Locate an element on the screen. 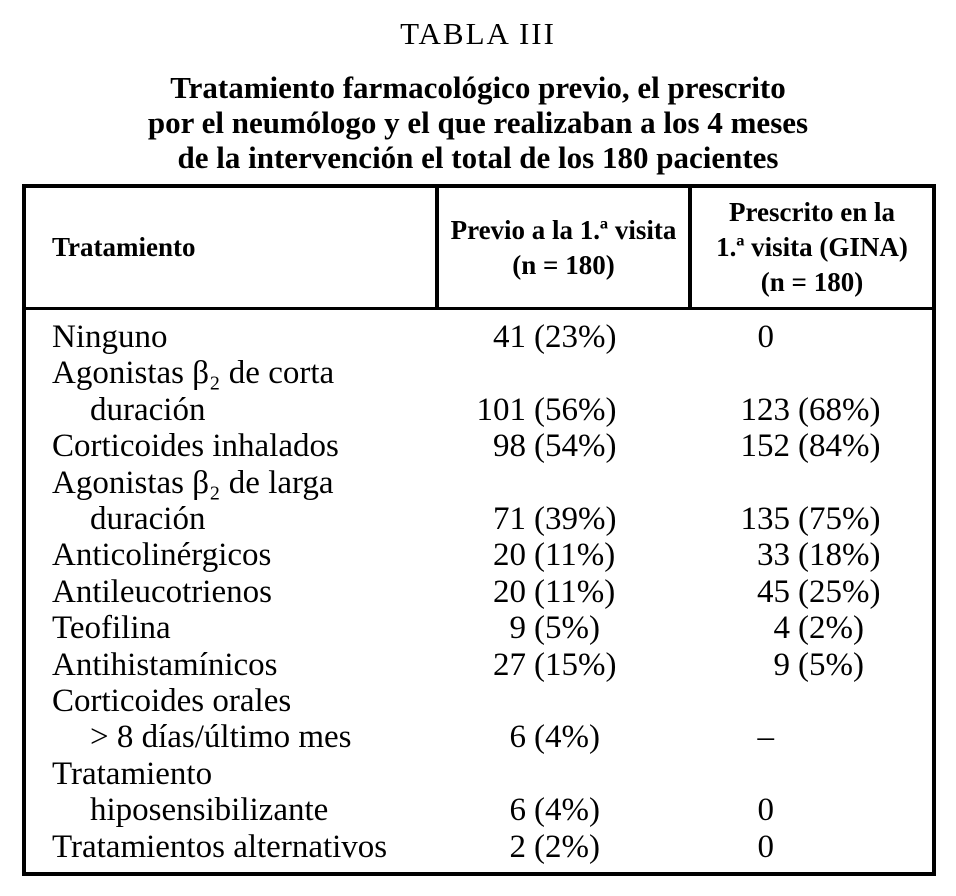 Image resolution: width=956 pixels, height=896 pixels. treatment-label: Tratamiento is located at coordinates (132, 773).